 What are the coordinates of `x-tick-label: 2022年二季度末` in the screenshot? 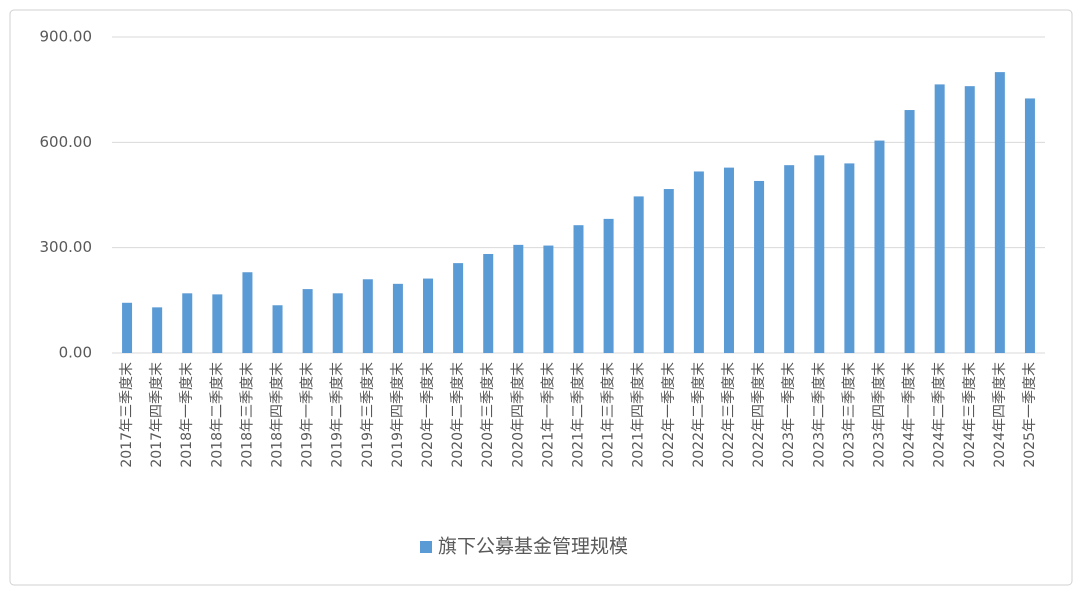 It's located at (699, 415).